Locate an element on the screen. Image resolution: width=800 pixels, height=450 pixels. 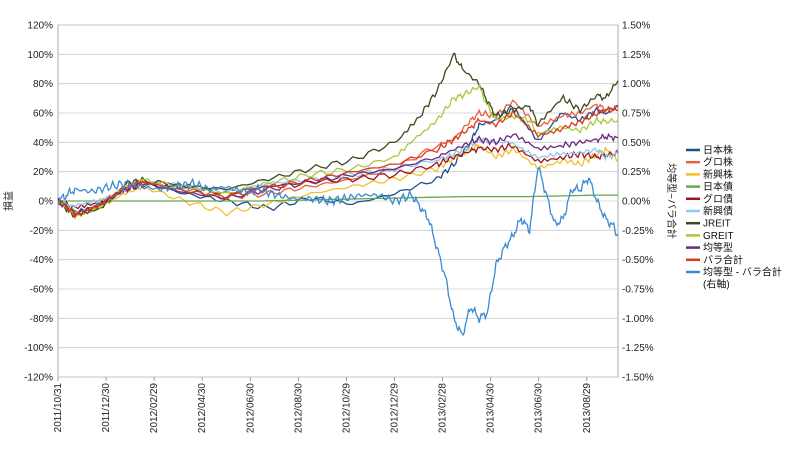
legend-label: 均等型 - バラ合計 is located at coordinates (742, 272).